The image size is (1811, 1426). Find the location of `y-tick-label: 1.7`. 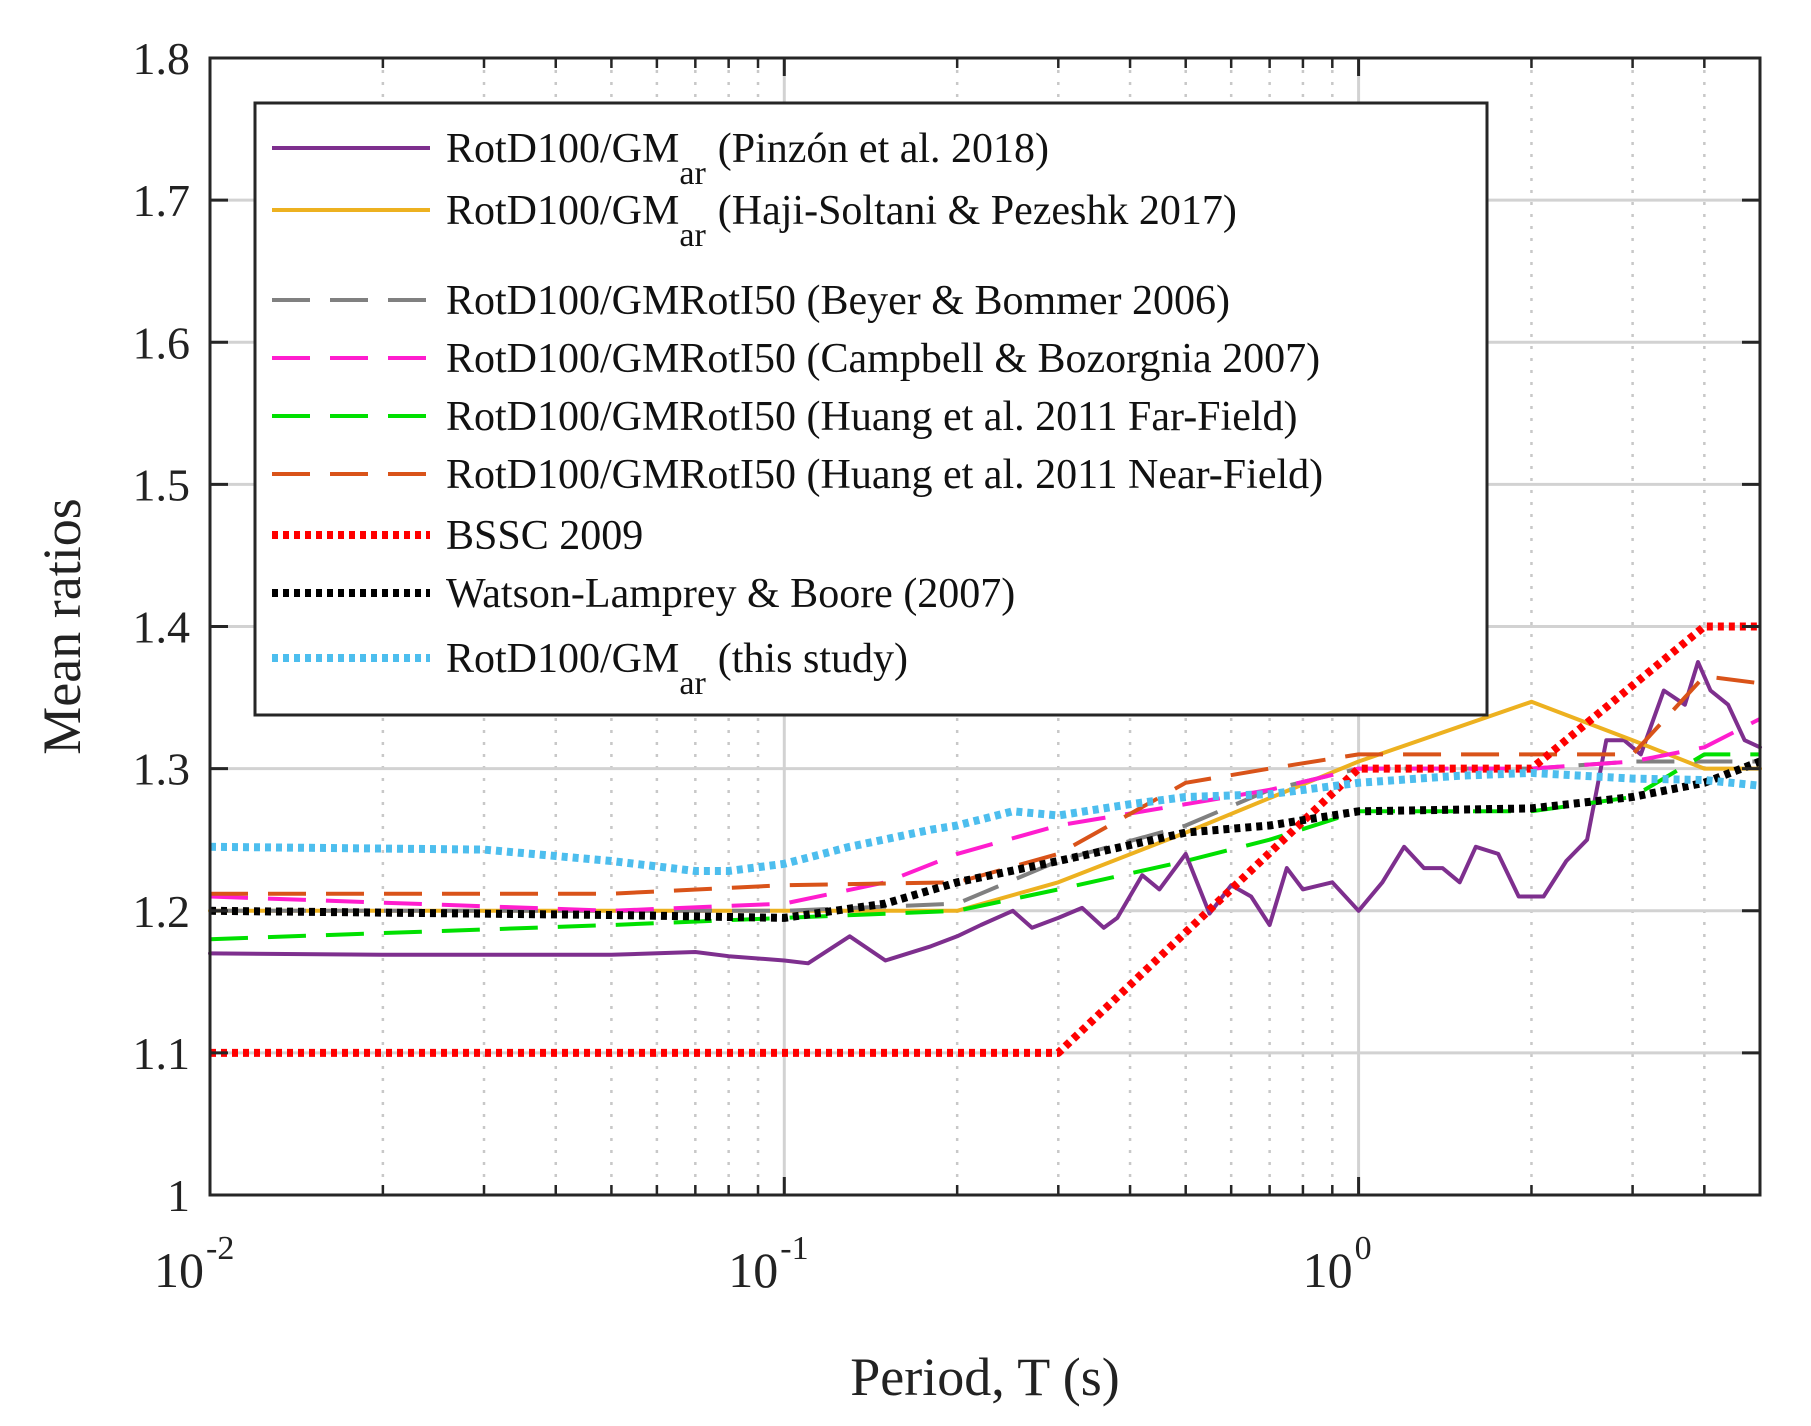

y-tick-label: 1.7 is located at coordinates (162, 200).